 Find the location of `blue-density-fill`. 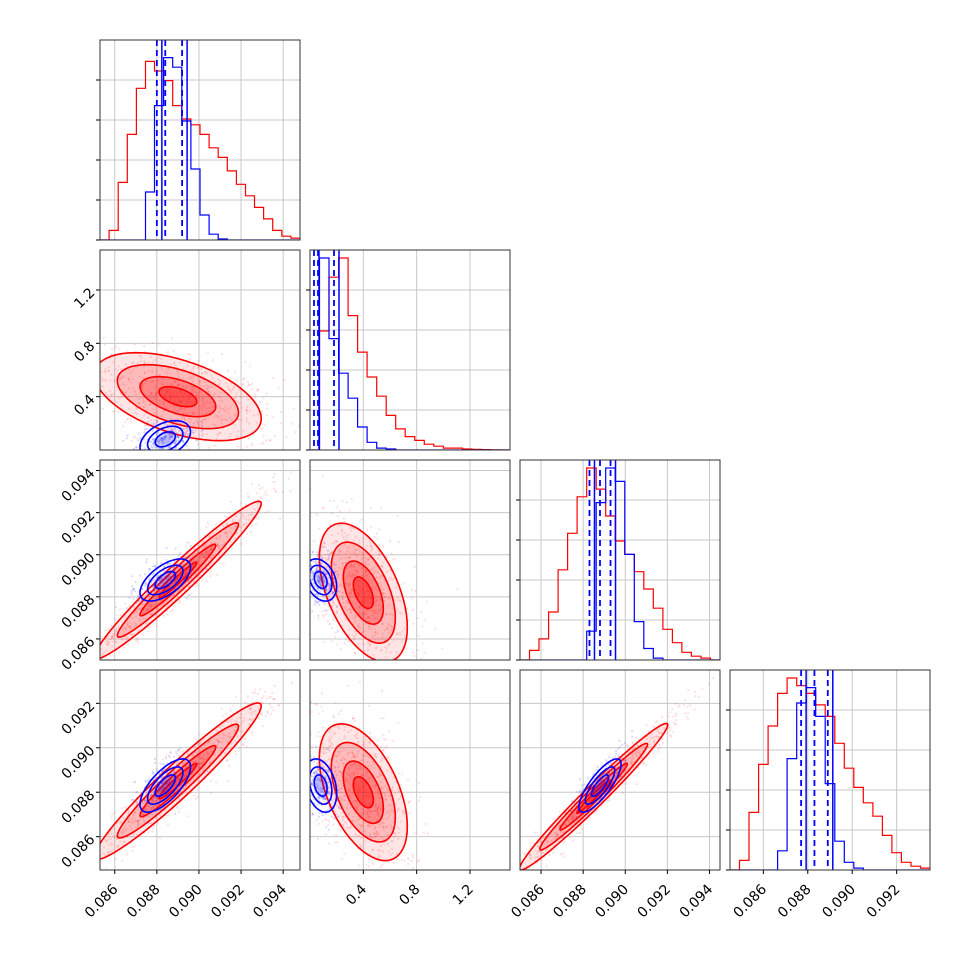

blue-density-fill is located at coordinates (165, 785).